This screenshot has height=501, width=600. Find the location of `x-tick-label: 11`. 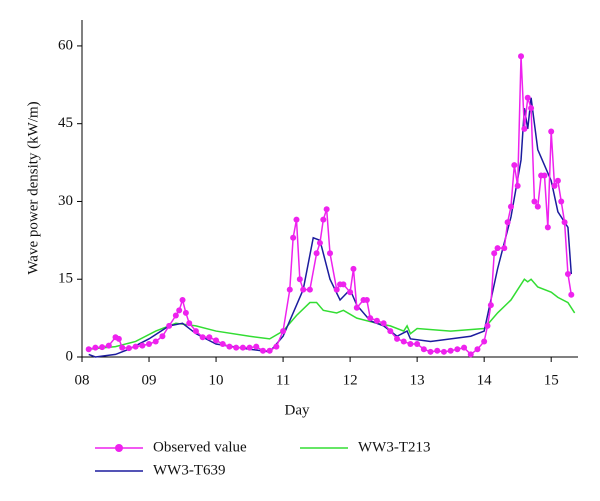

x-tick-label: 11 is located at coordinates (283, 380).